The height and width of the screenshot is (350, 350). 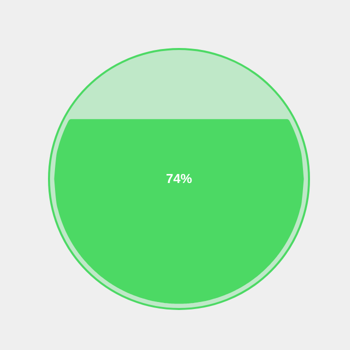 What do you see at coordinates (179, 178) in the screenshot?
I see `data-label: 74%` at bounding box center [179, 178].